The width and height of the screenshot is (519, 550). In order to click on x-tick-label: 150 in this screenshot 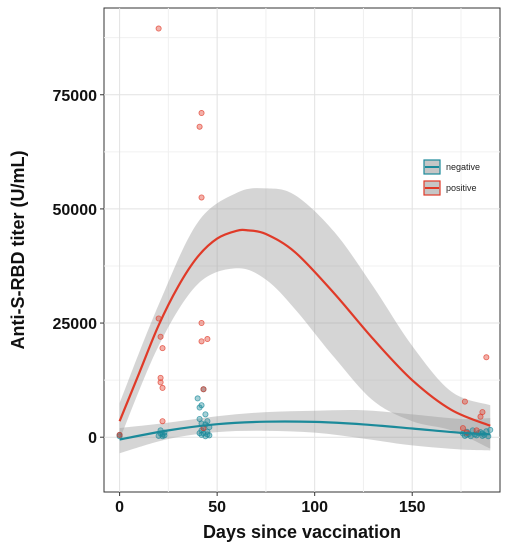, I will do `click(412, 507)`.